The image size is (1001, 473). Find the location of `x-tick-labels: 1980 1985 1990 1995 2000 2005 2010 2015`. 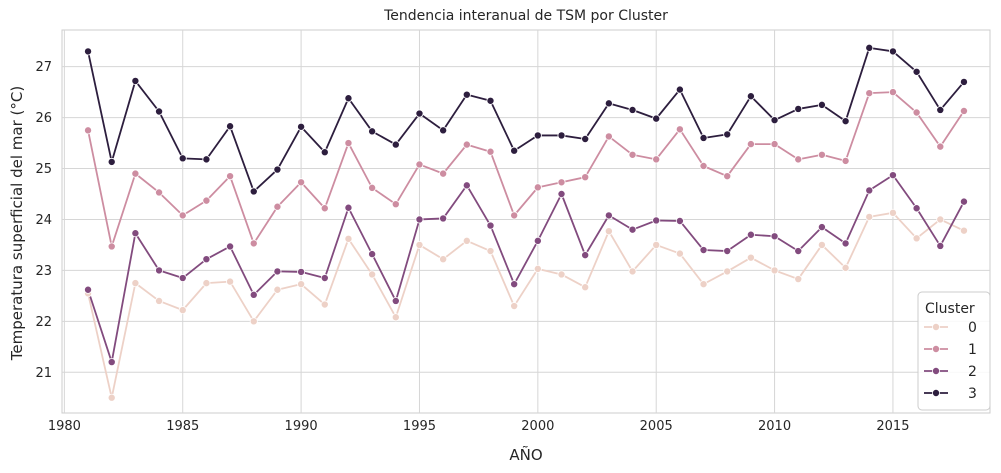

x-tick-labels: 1980 1985 1990 1995 2000 2005 2010 2015 is located at coordinates (479, 426).